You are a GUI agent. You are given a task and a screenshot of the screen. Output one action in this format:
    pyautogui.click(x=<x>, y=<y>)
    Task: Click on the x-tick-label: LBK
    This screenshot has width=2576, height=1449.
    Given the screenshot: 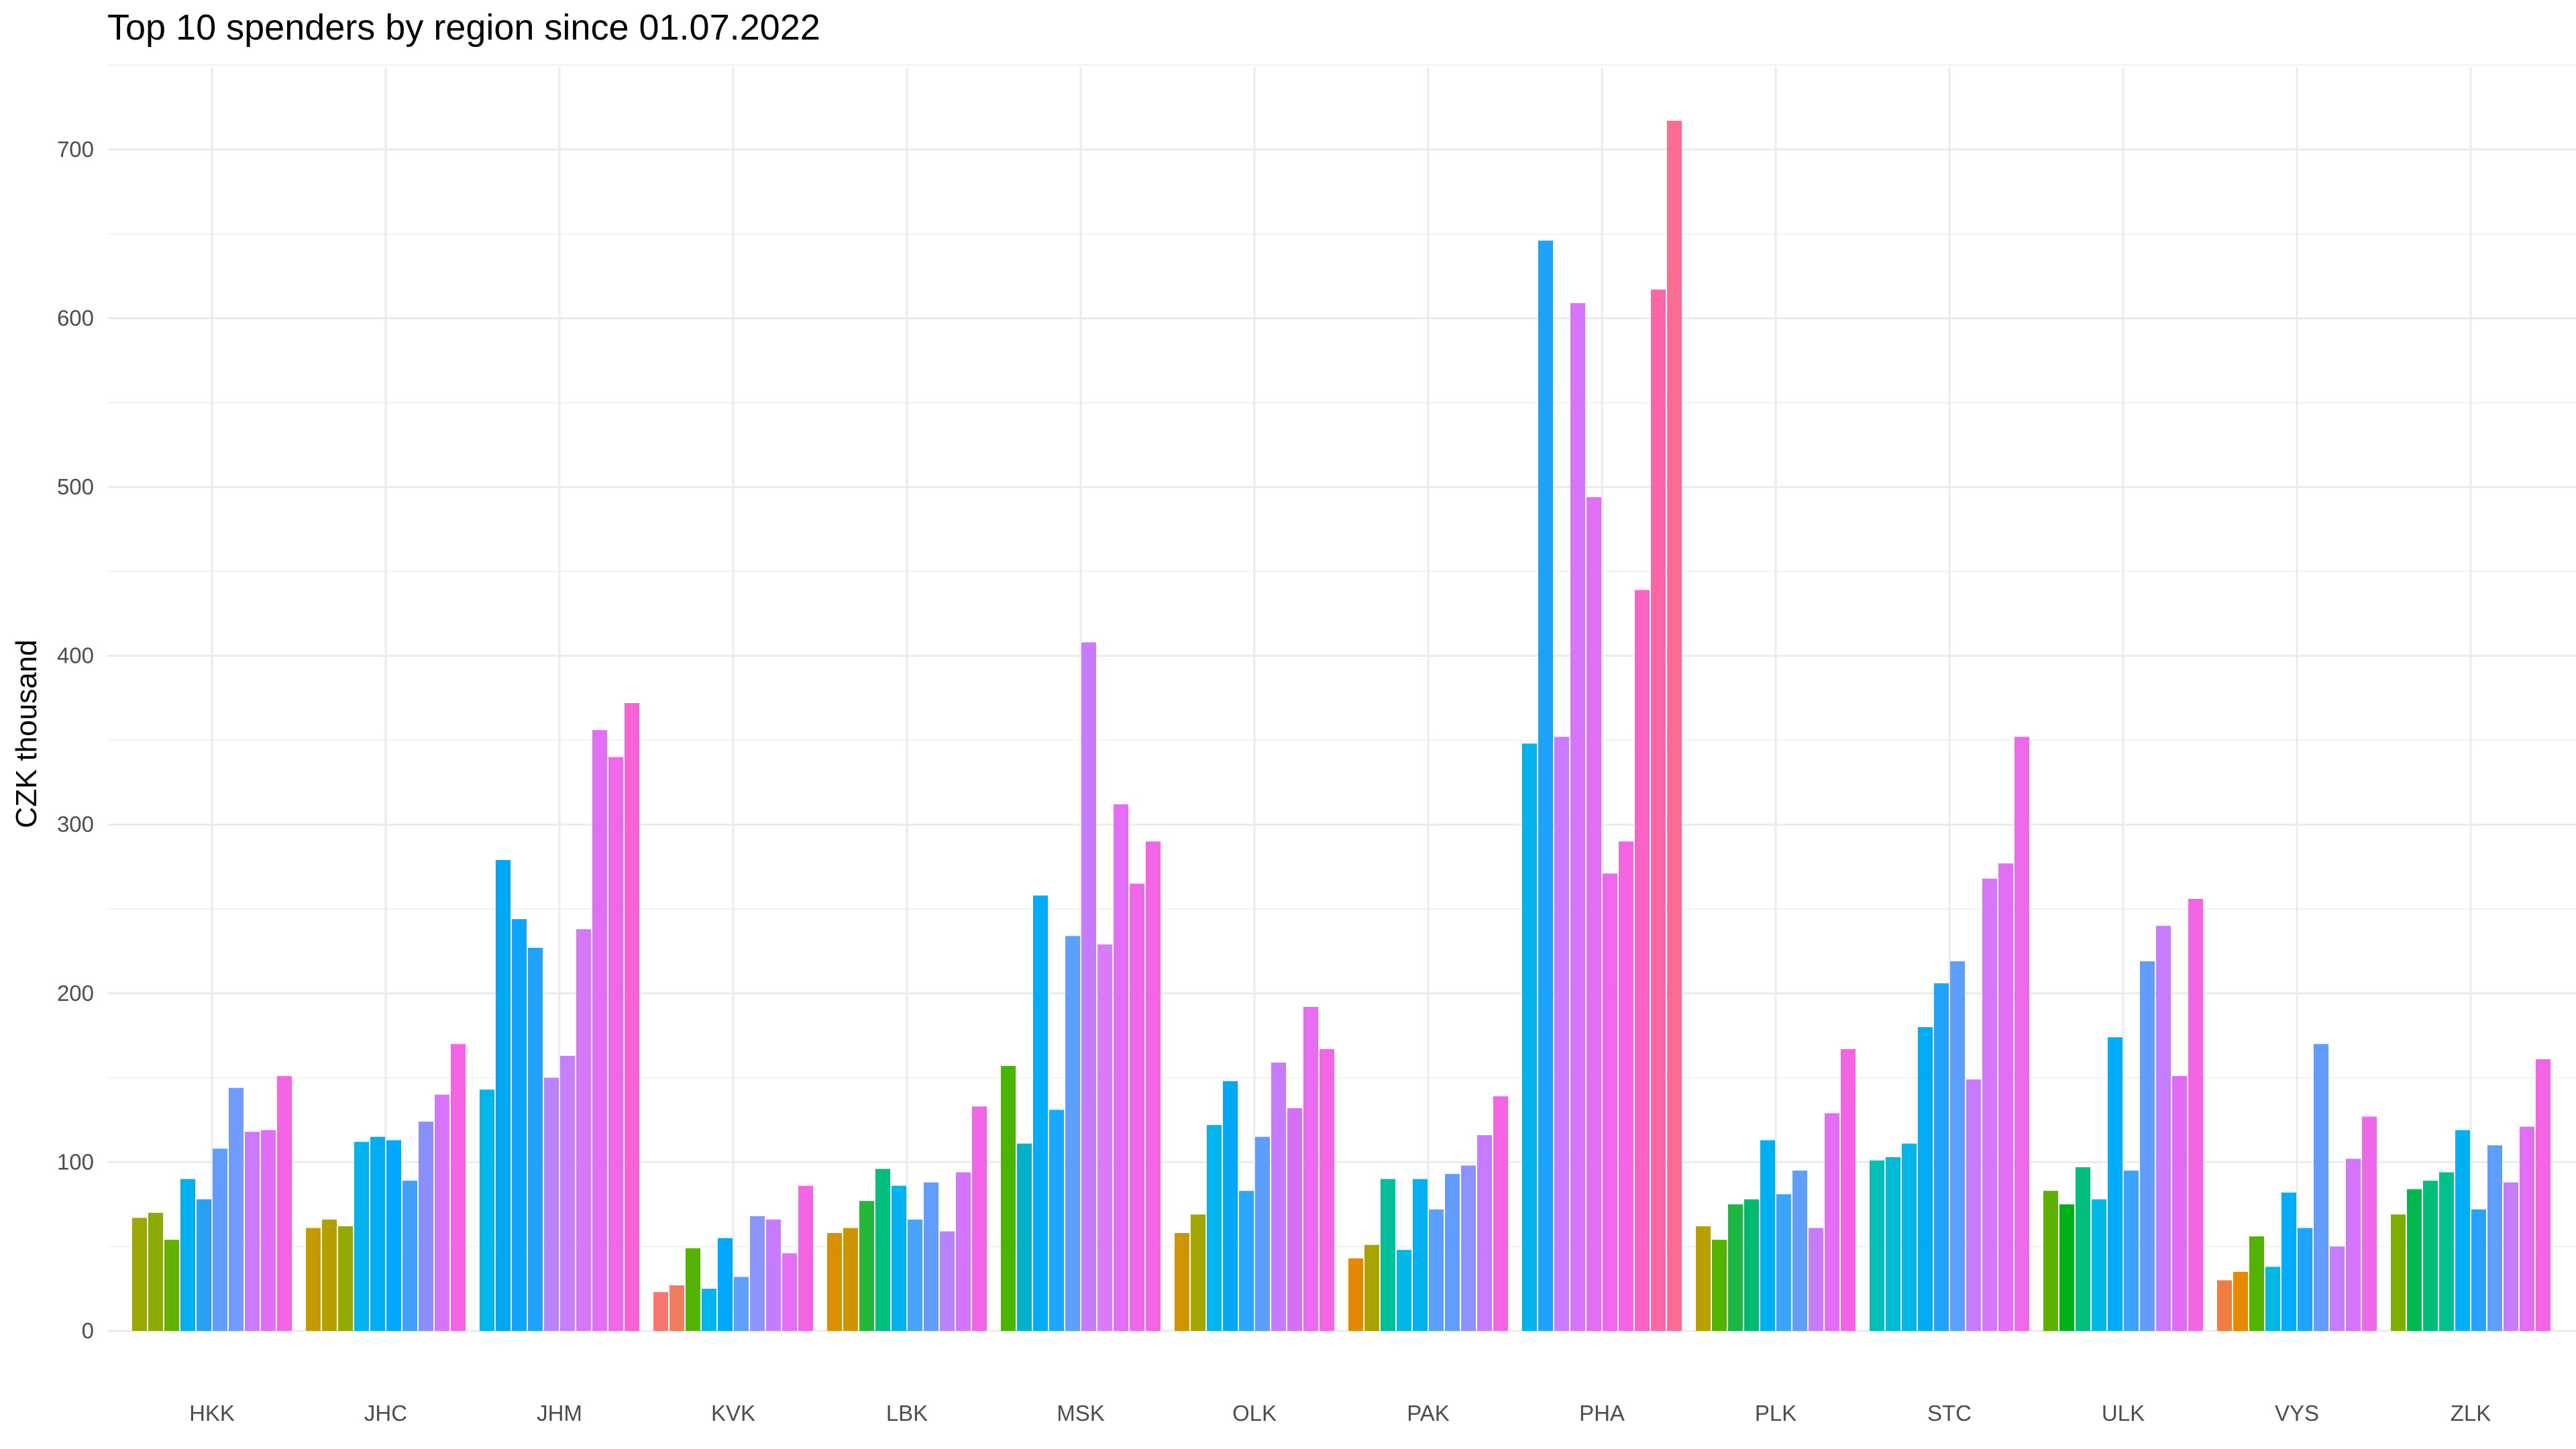 What is the action you would take?
    pyautogui.click(x=907, y=1413)
    